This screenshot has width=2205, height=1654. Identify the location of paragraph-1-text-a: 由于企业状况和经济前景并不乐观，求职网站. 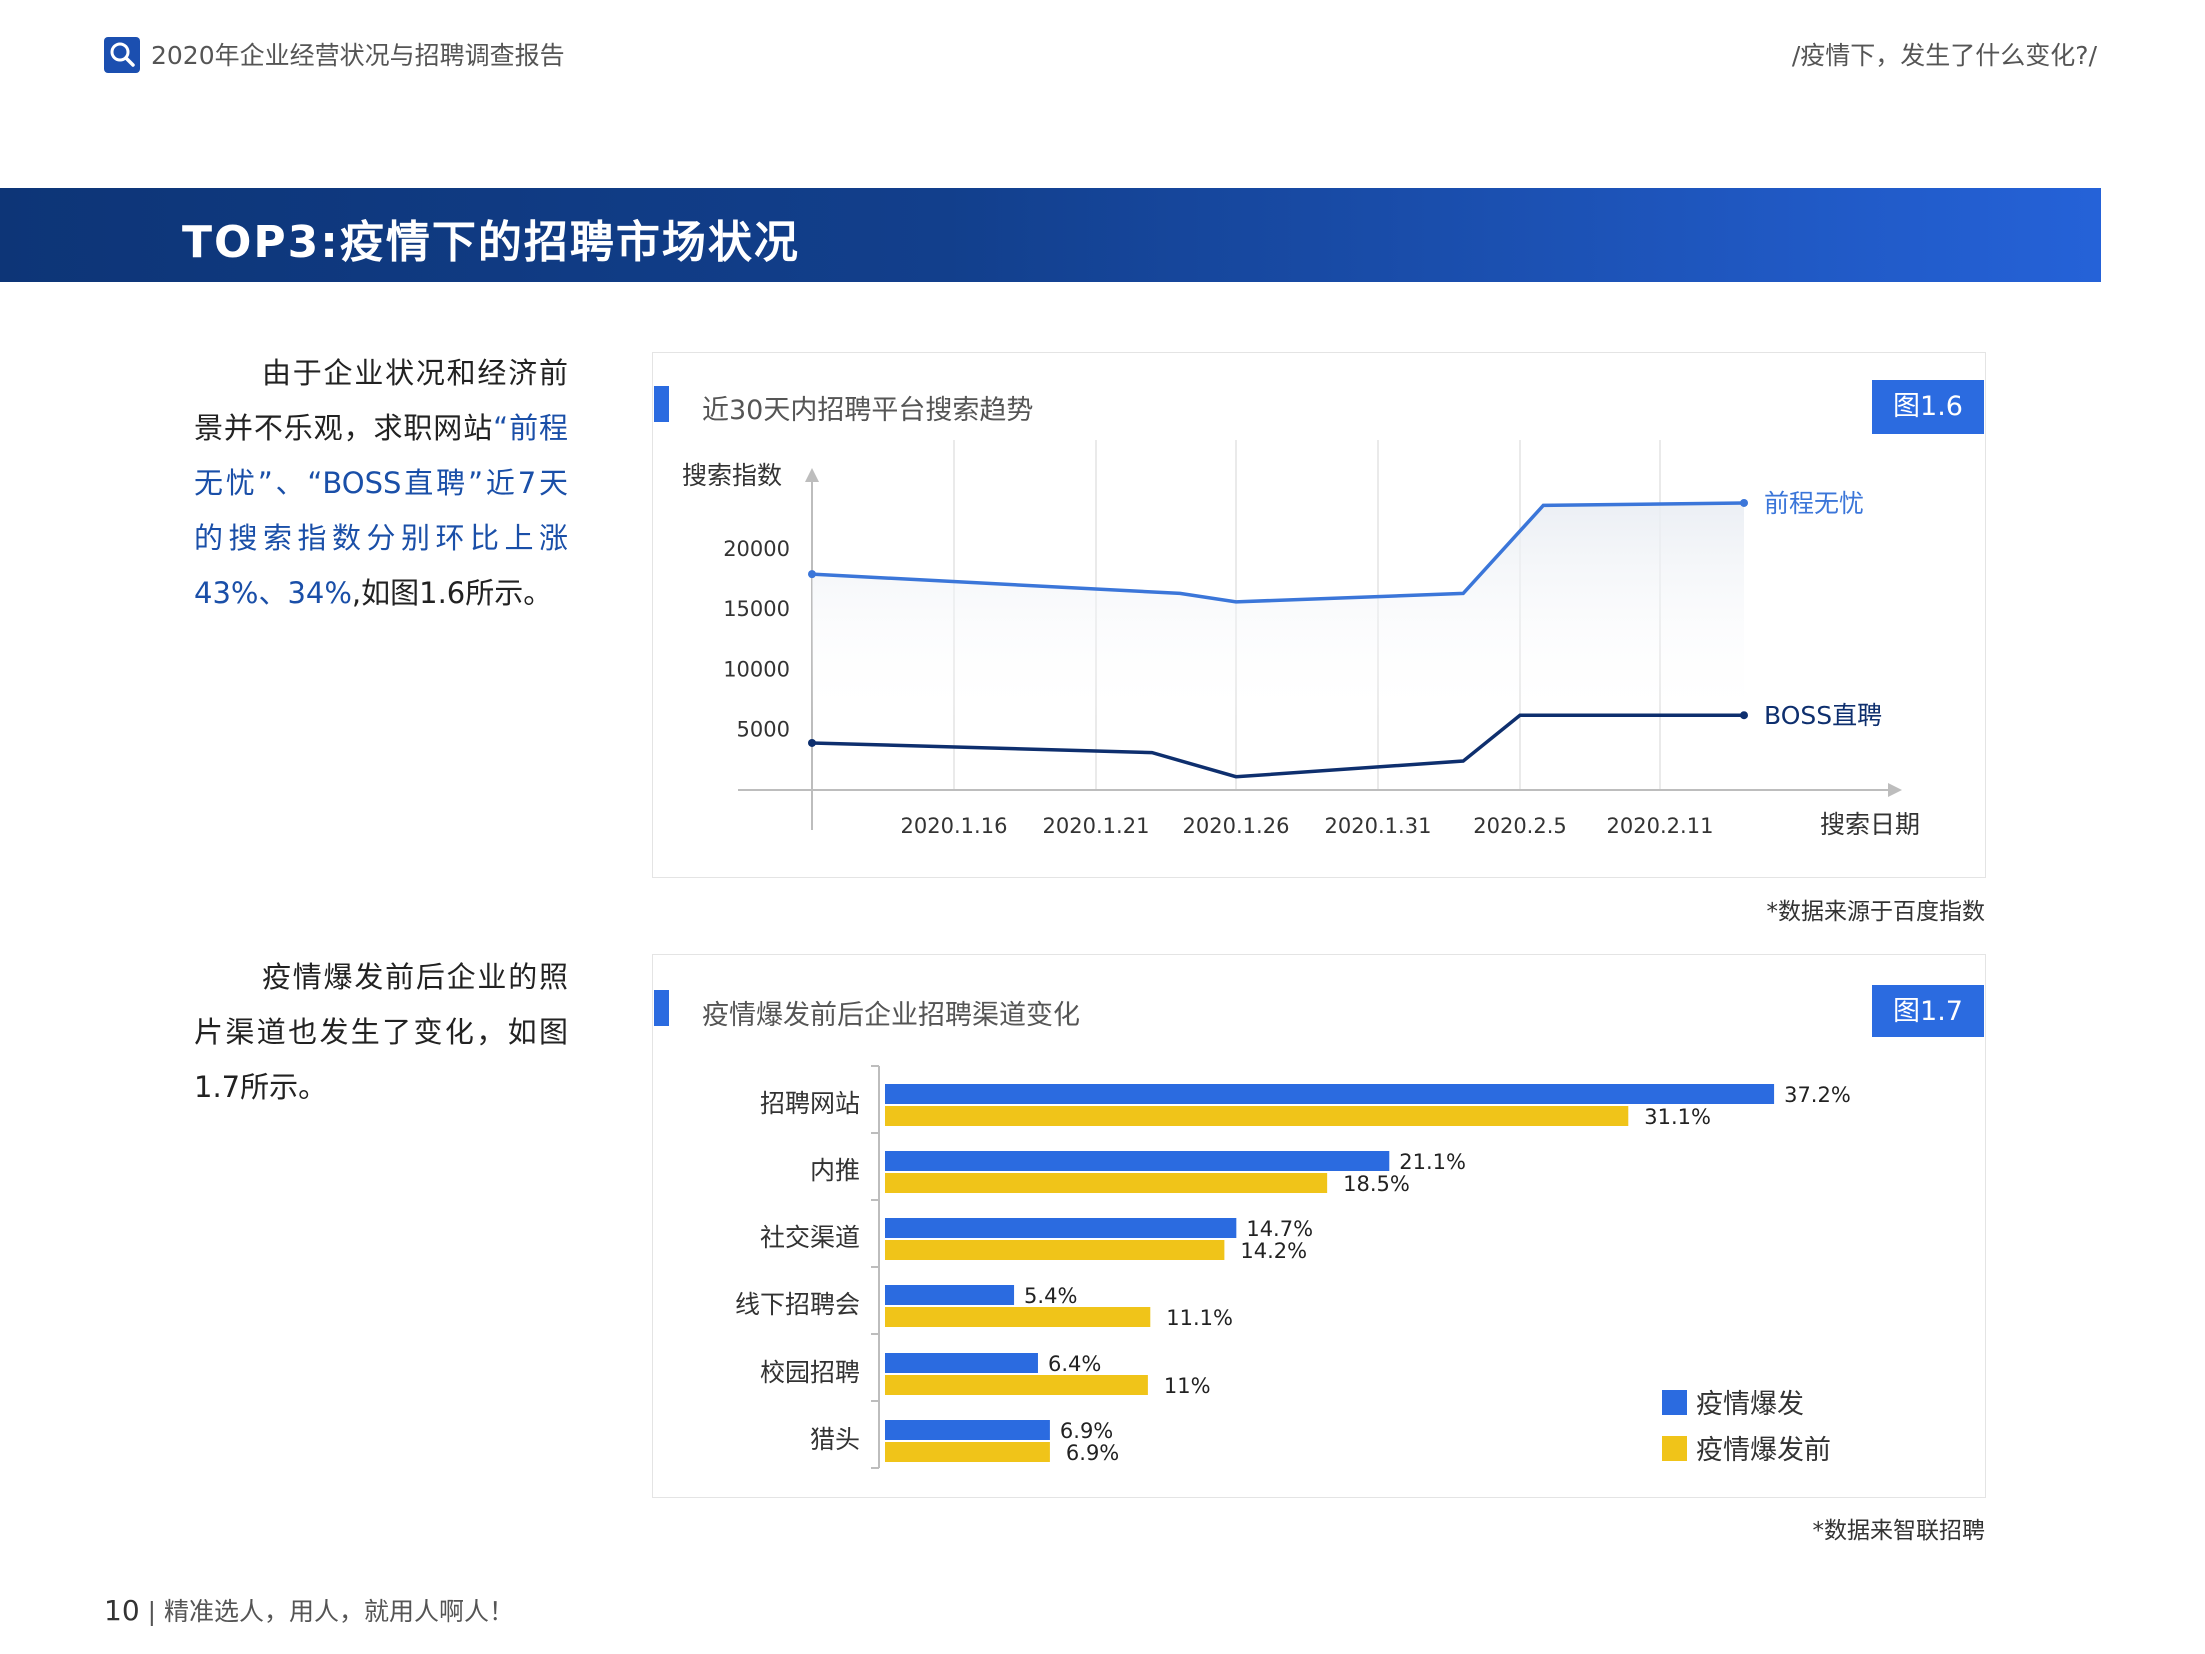
(381, 400).